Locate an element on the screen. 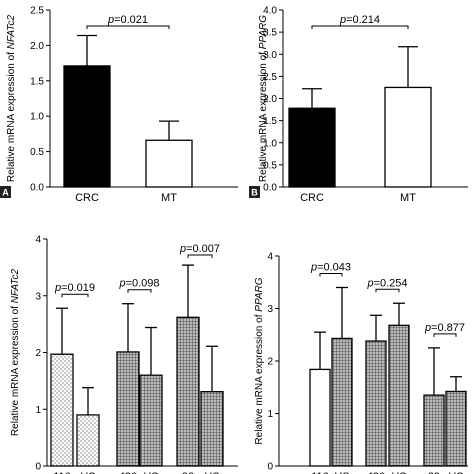 This screenshot has height=474, width=474. panel-b-y-tick-label: 3.0 is located at coordinates (270, 55).